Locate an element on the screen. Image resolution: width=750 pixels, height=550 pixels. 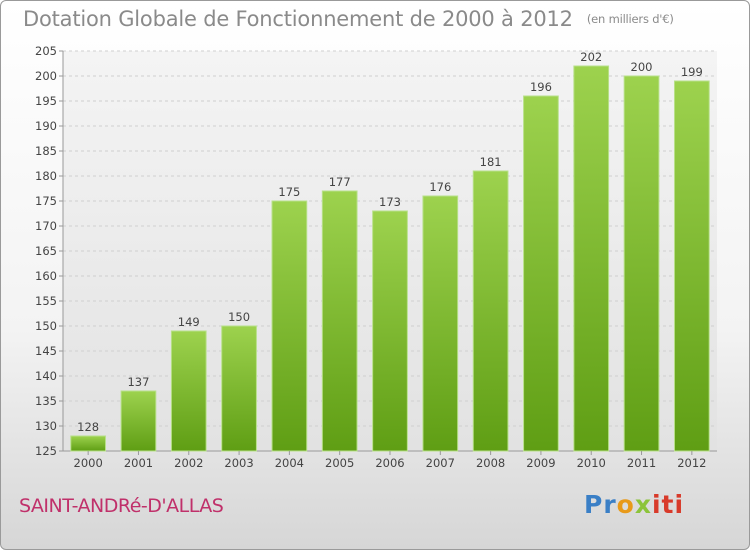
y-tick-label: 185 is located at coordinates (46, 151).